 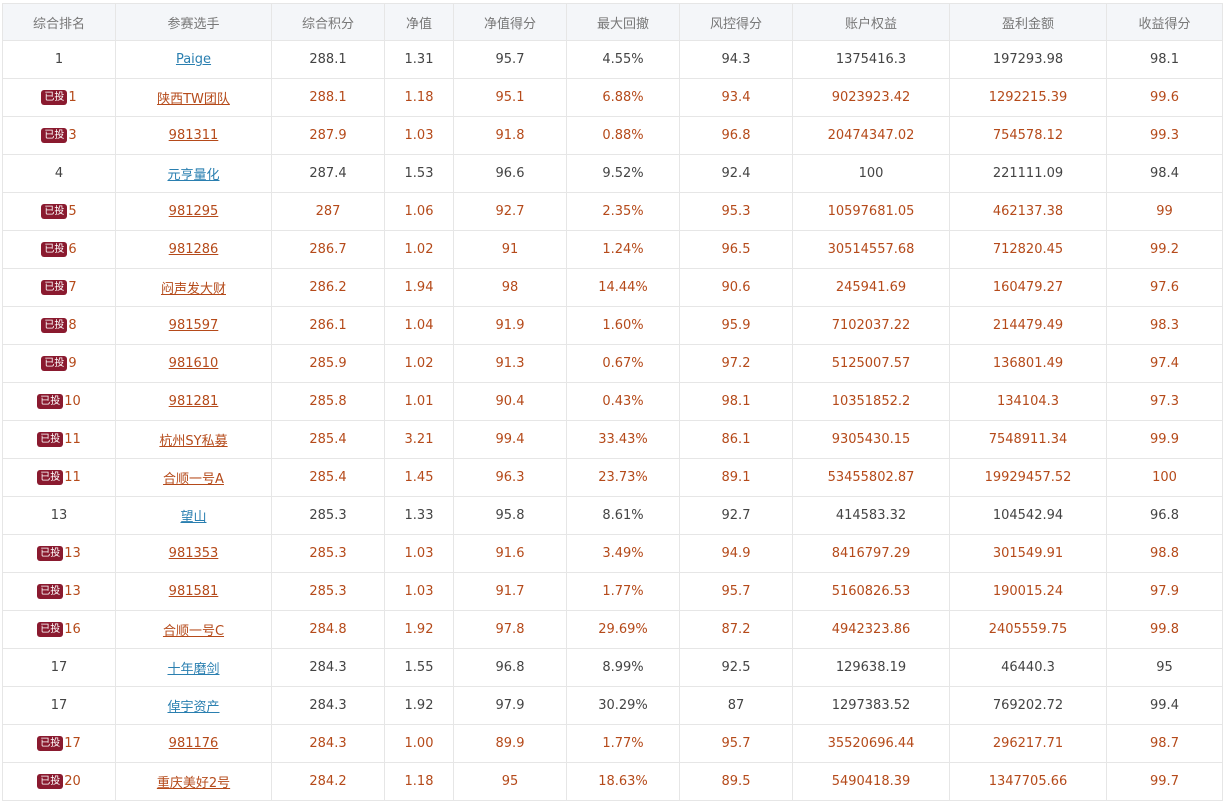 I want to click on nav-cell: 1.03, so click(x=419, y=553).